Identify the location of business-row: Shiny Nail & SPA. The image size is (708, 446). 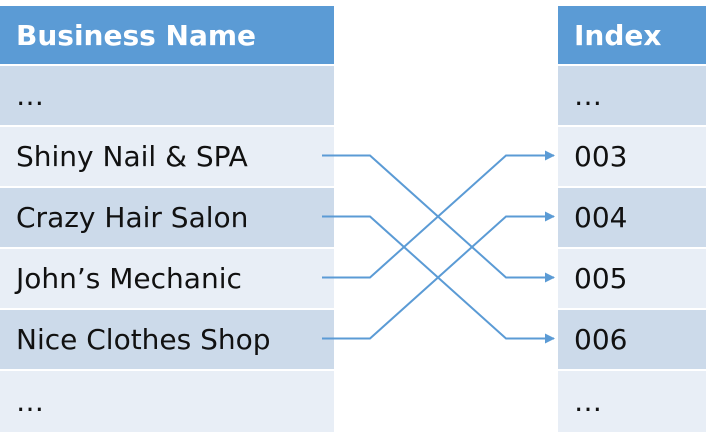
(167, 157).